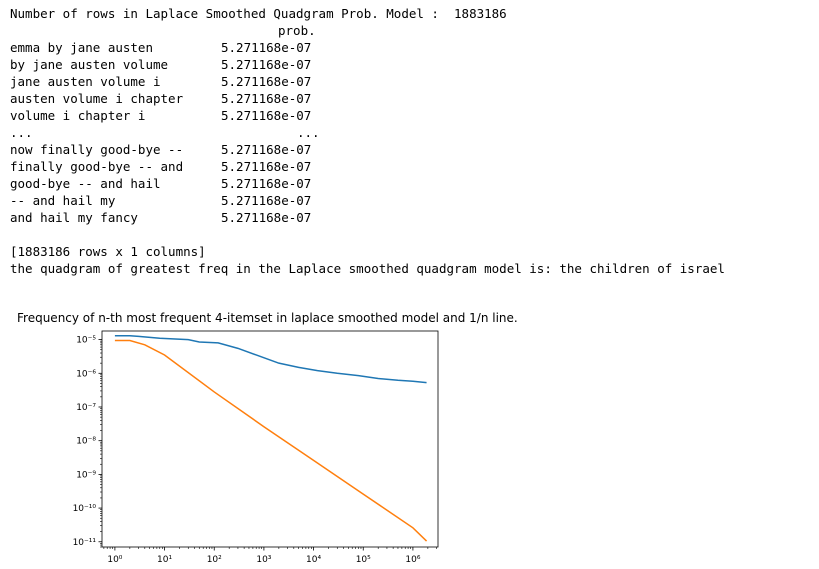  I want to click on dataframe-row-index: finally good-bye -- and, so click(97, 166).